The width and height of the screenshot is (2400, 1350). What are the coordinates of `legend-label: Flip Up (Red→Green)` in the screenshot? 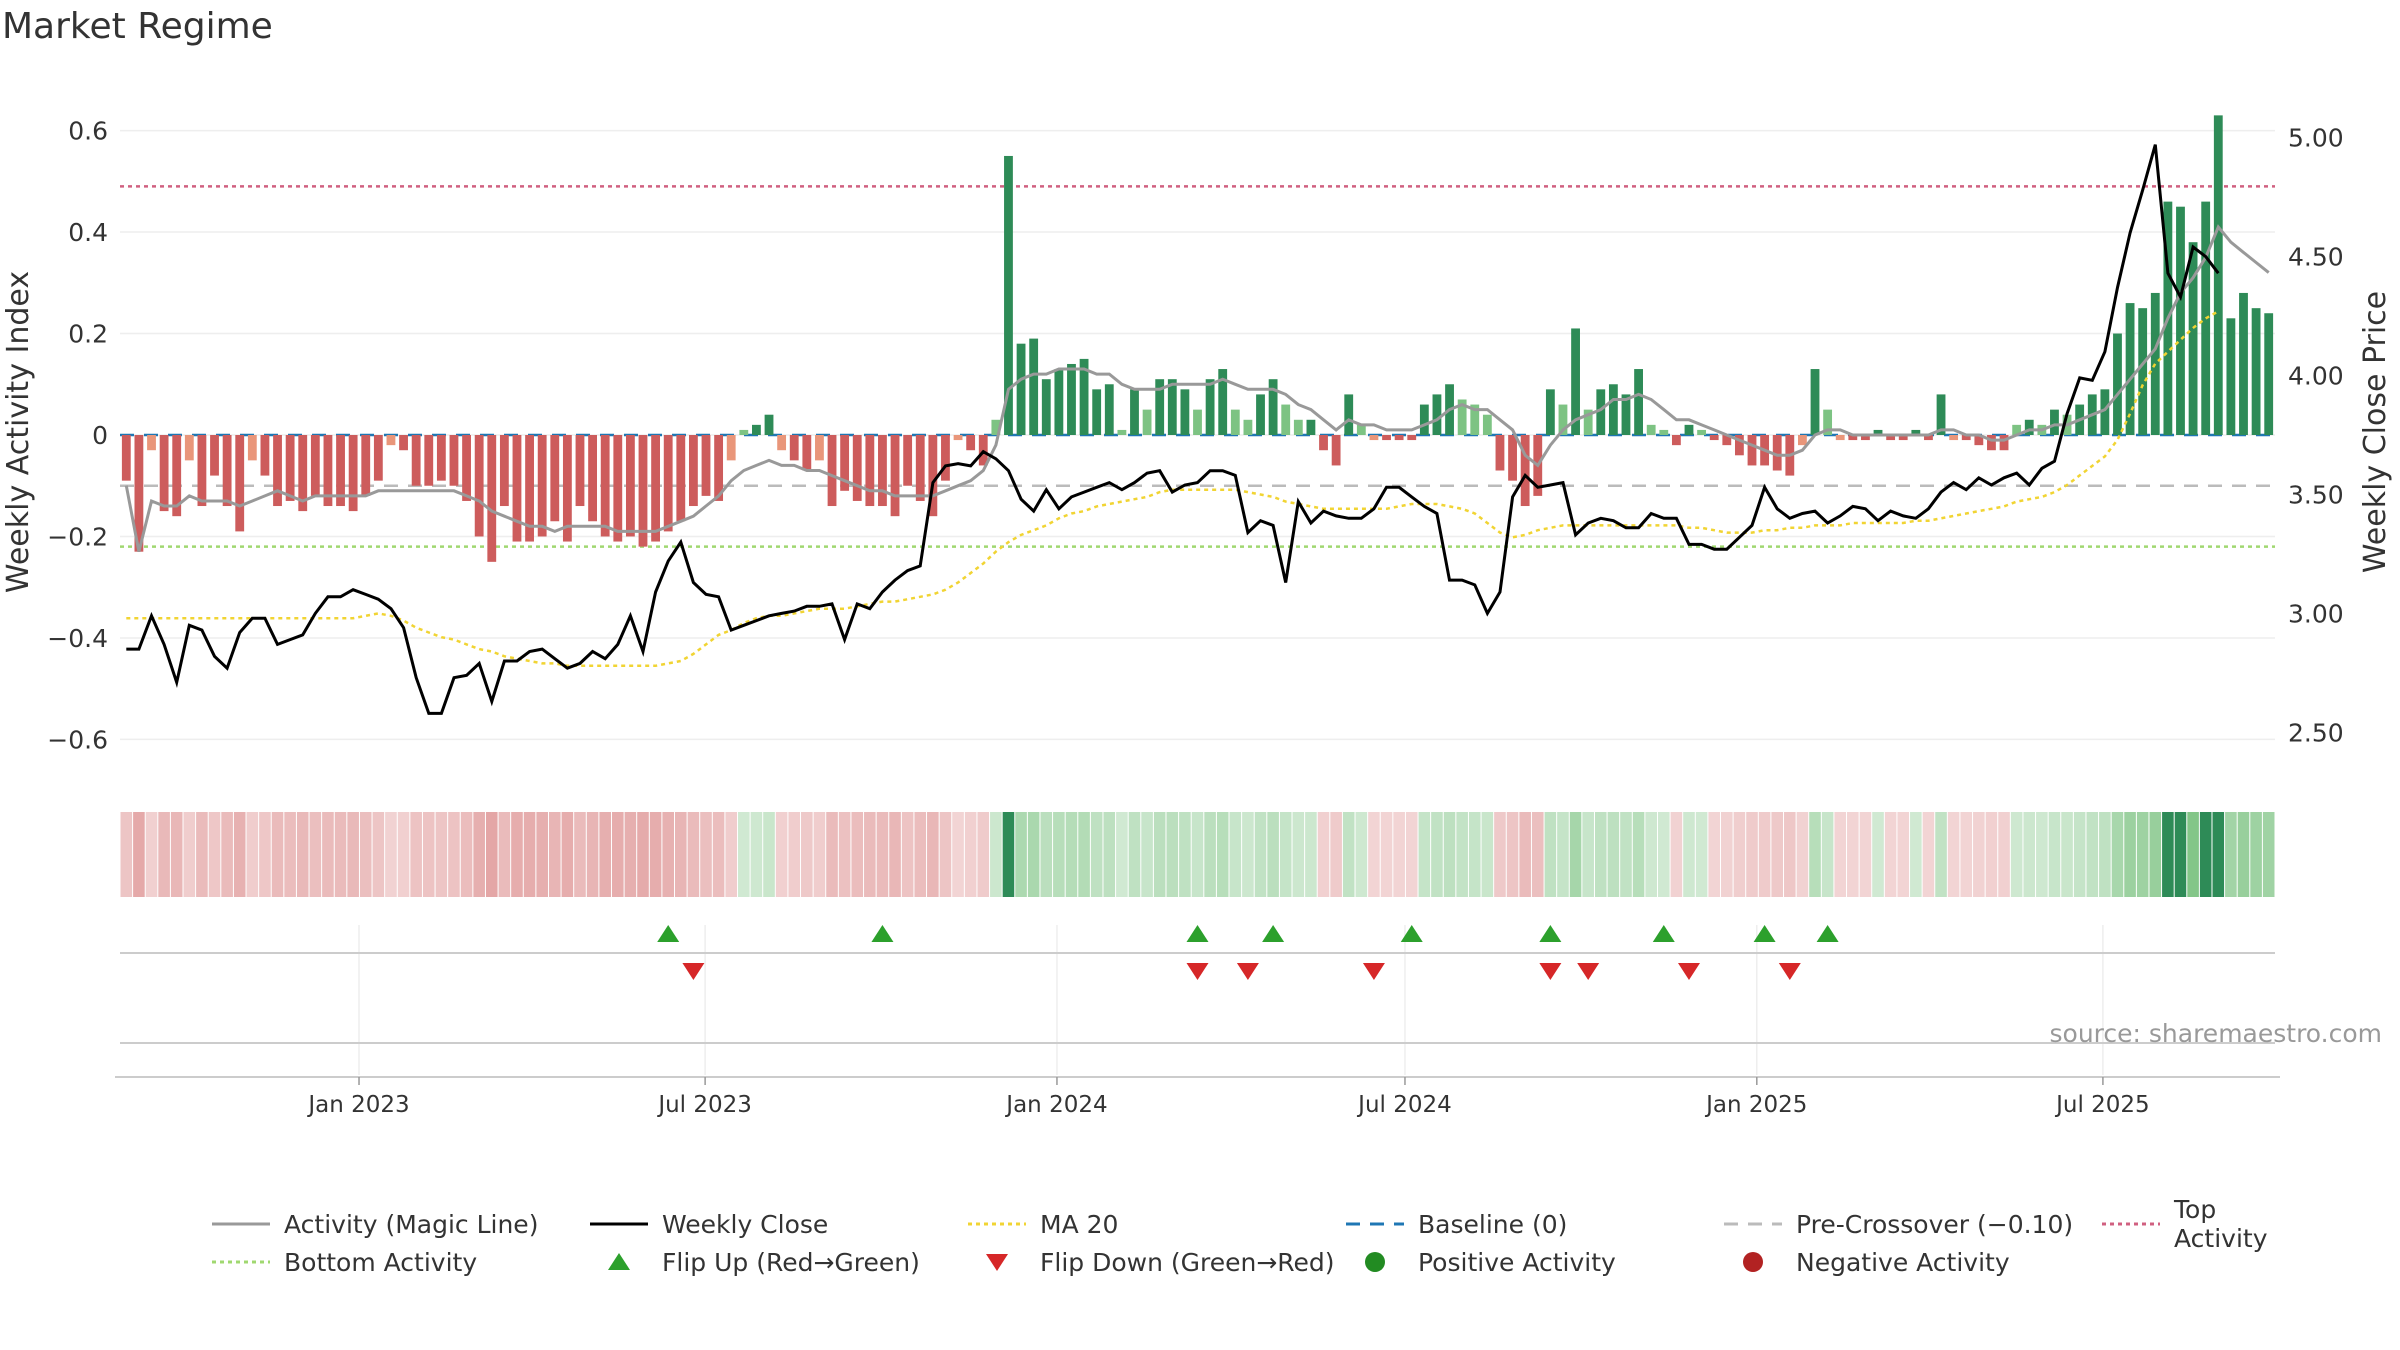 It's located at (791, 1262).